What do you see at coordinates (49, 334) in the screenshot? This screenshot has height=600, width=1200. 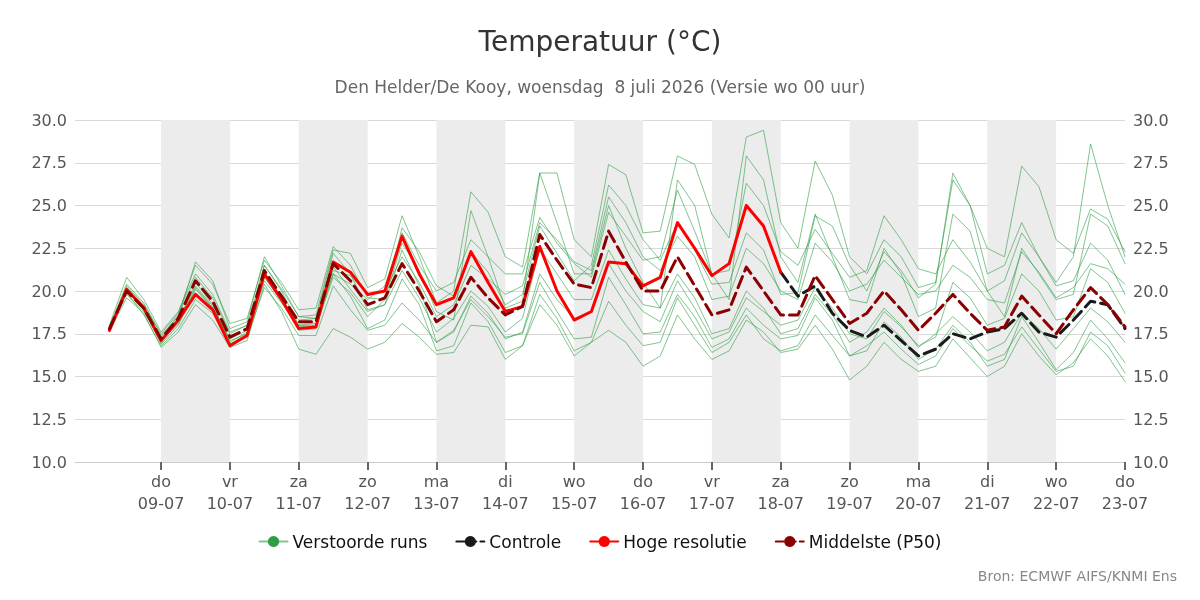 I see `y-tick-label: 17.5` at bounding box center [49, 334].